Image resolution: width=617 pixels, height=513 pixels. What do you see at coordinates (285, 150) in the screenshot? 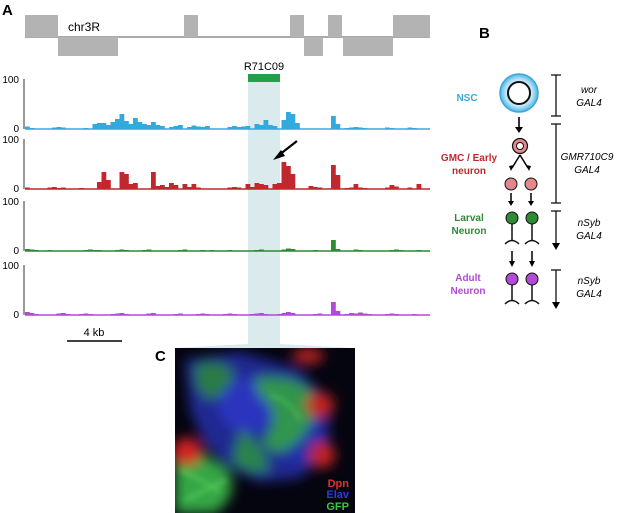
I see `peak-arrow` at bounding box center [285, 150].